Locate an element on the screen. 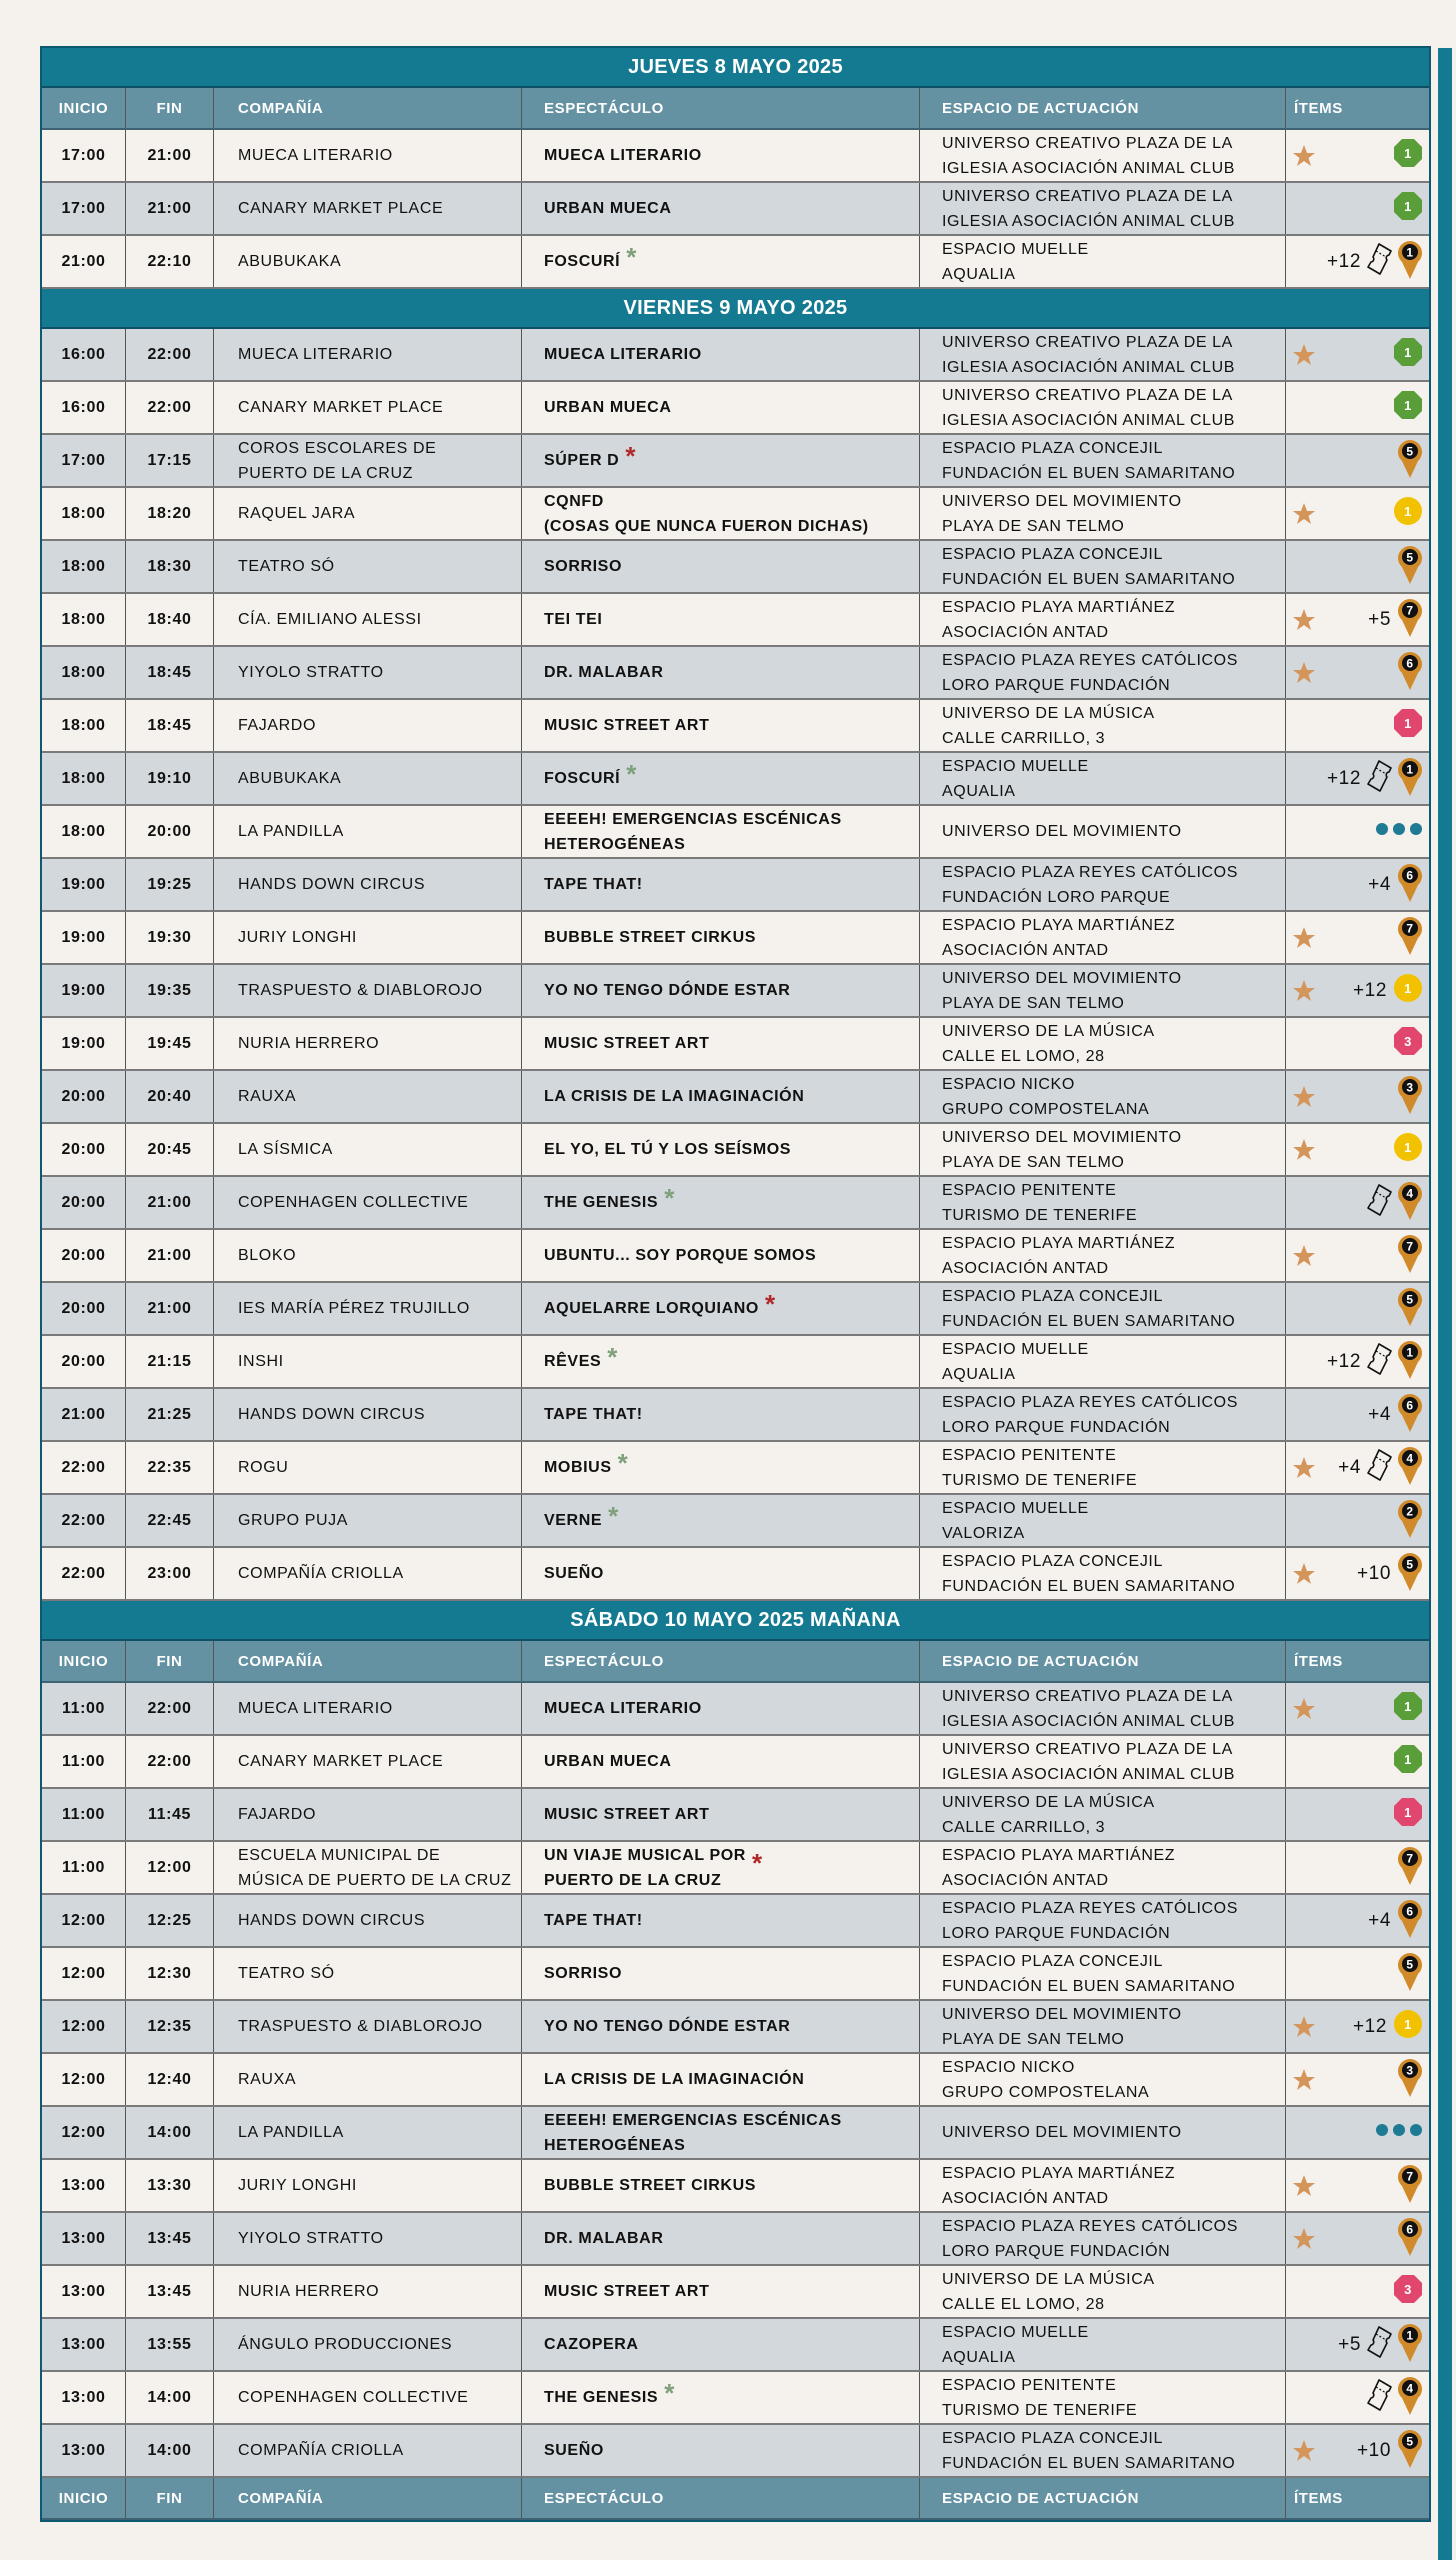 This screenshot has height=2560, width=1456. badge-number: 4 is located at coordinates (1409, 2389).